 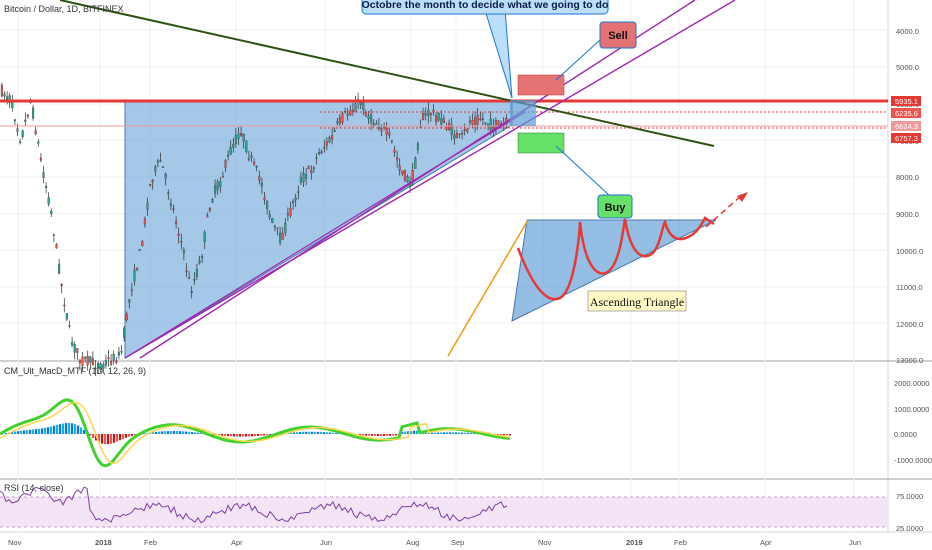 What do you see at coordinates (64, 9) in the screenshot?
I see `symbol-label: Bitcoin / Dollar, 1D, BITFINEX` at bounding box center [64, 9].